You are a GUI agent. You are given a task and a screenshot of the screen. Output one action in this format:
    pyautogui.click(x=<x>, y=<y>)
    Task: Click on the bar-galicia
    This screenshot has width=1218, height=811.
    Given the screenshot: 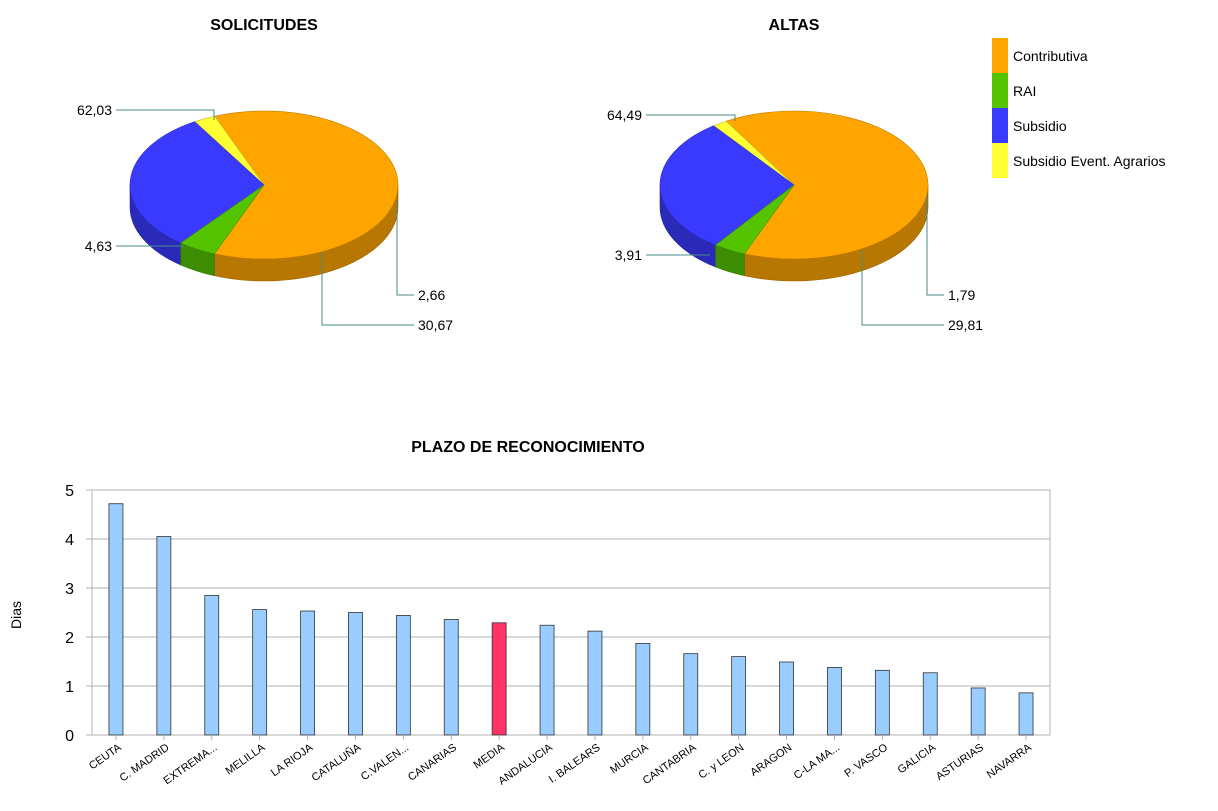 What is the action you would take?
    pyautogui.click(x=930, y=704)
    